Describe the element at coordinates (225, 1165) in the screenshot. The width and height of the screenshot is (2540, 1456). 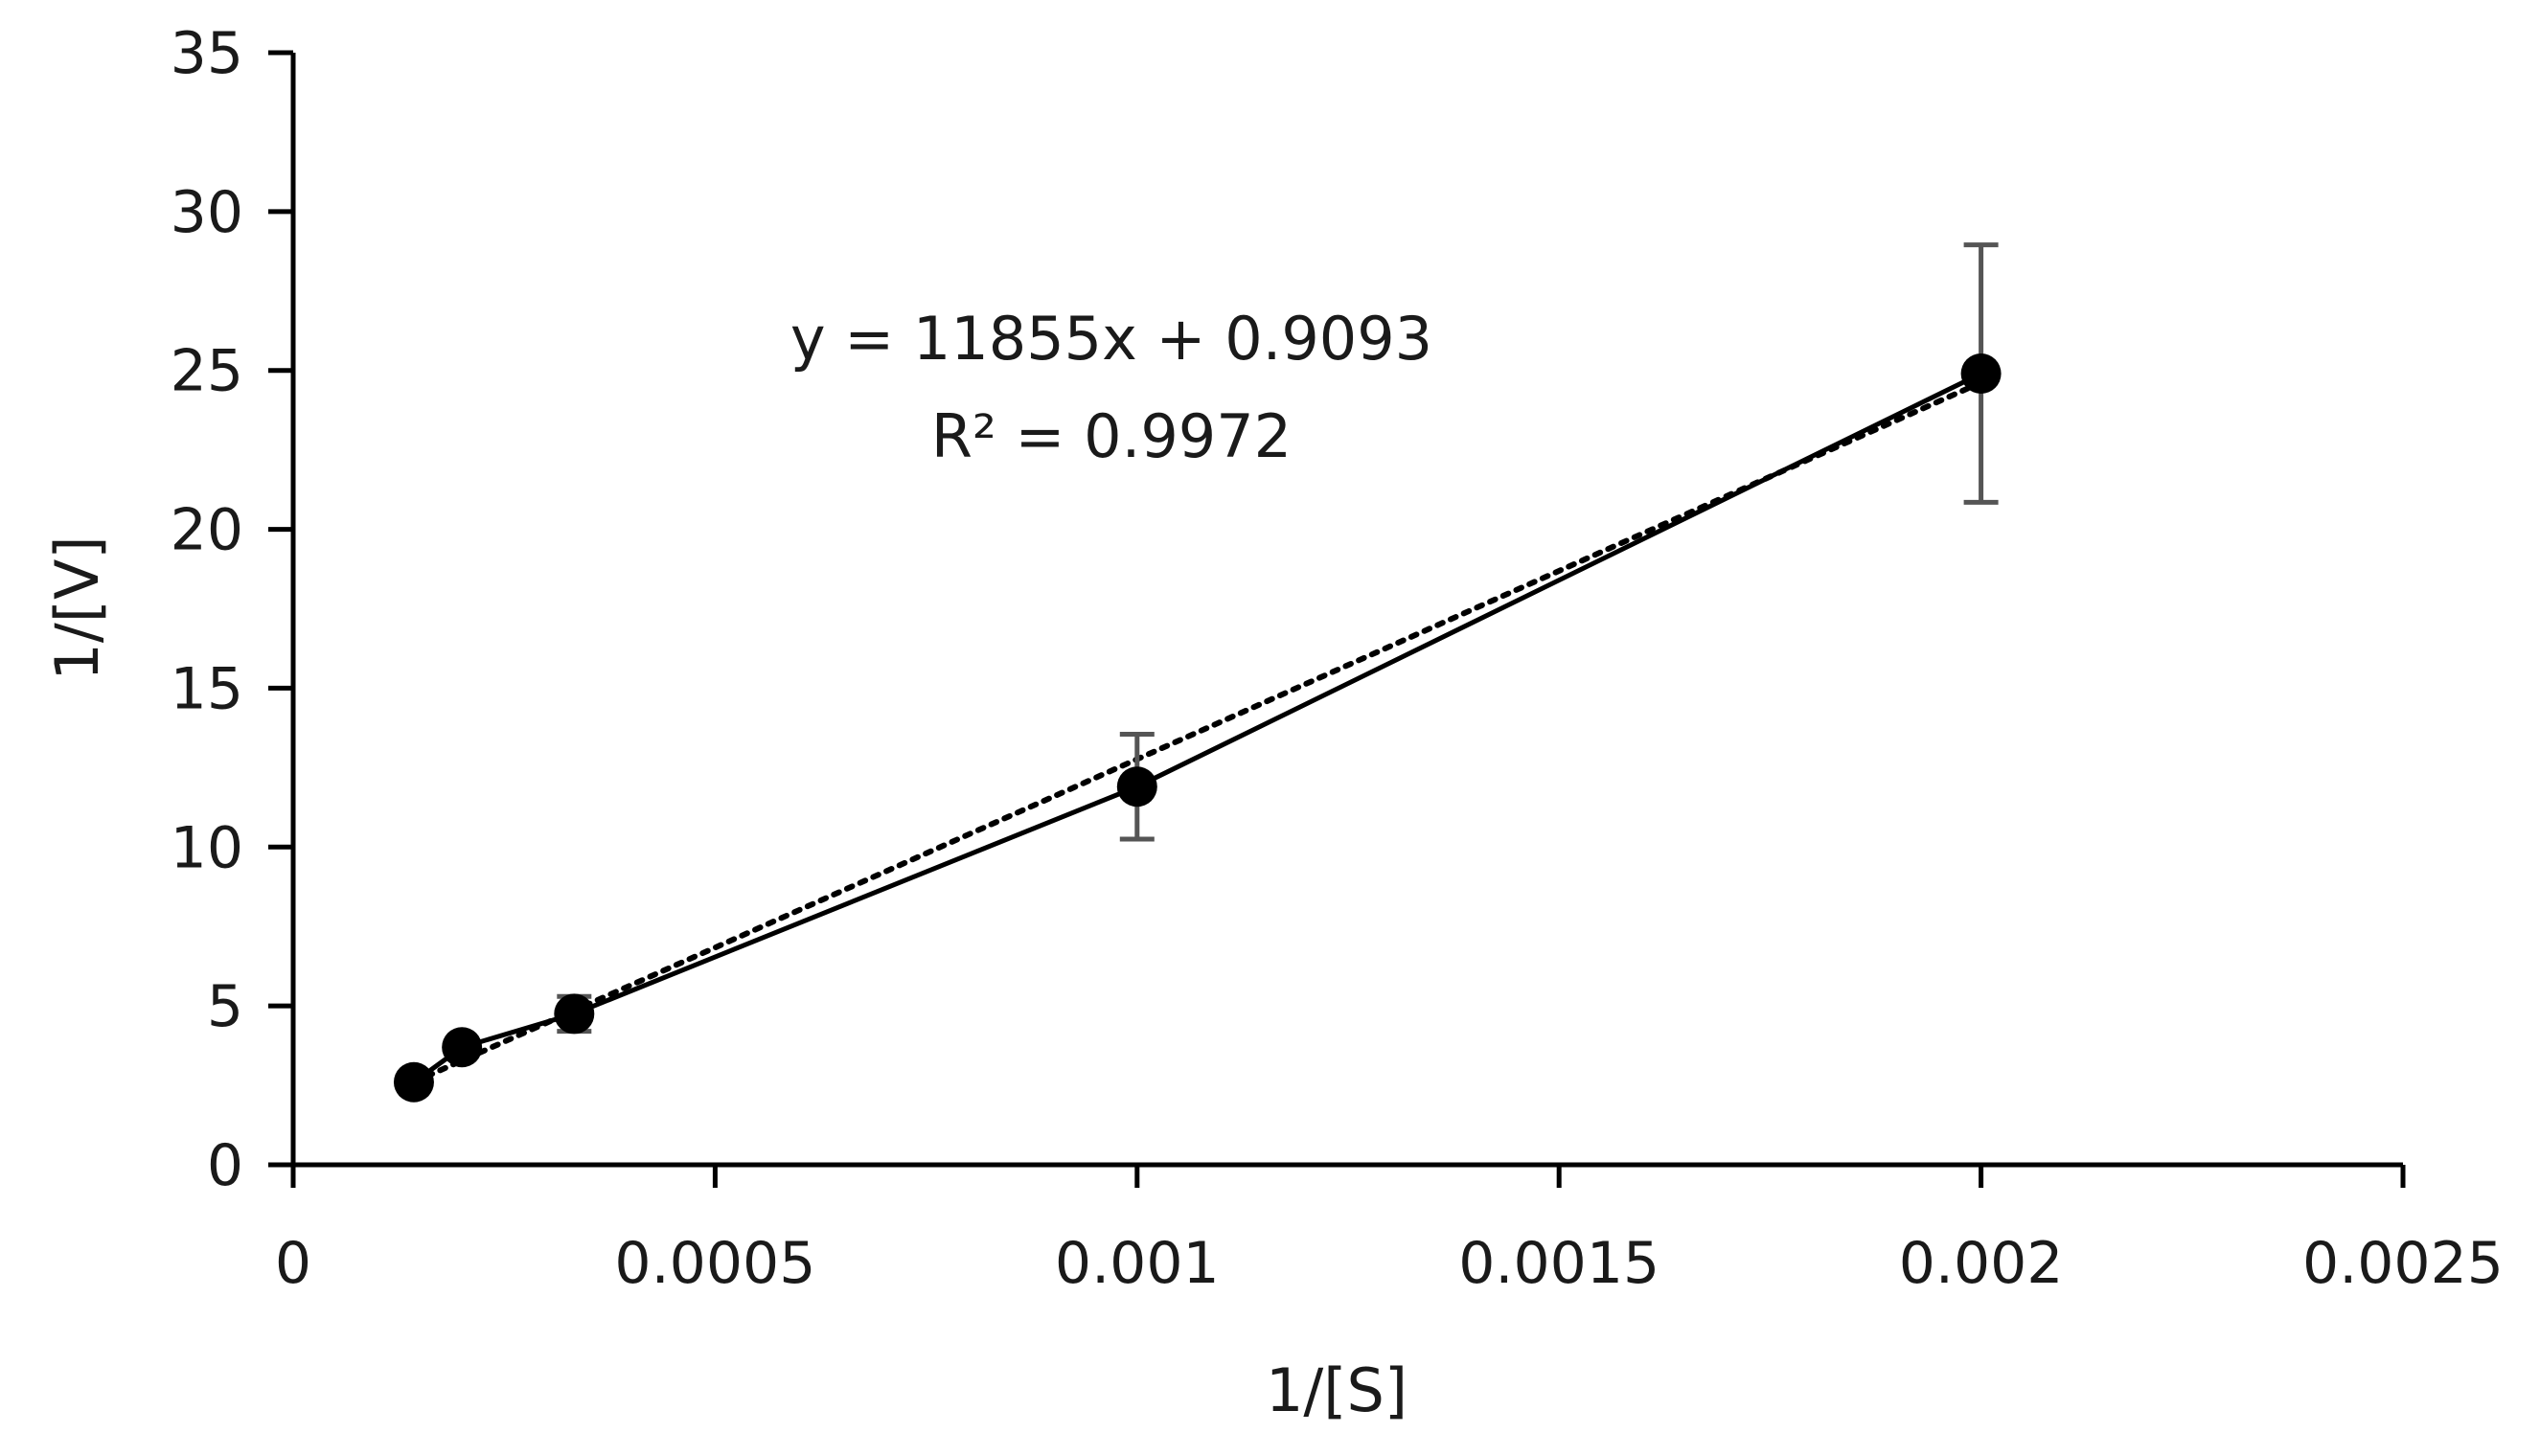
I see `y-tick-label: 0` at that location.